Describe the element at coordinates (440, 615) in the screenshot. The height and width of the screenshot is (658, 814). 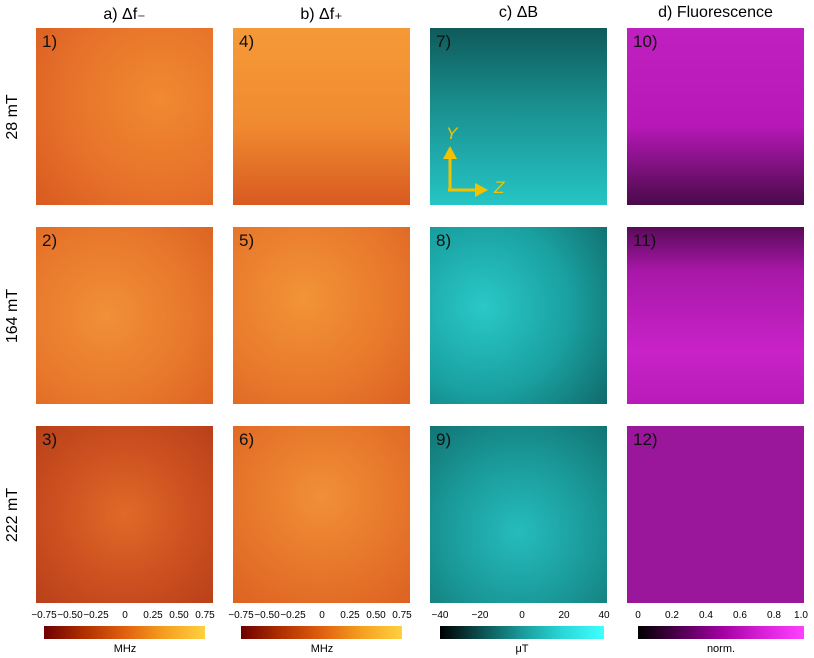
I see `colorbar-tick: −40` at that location.